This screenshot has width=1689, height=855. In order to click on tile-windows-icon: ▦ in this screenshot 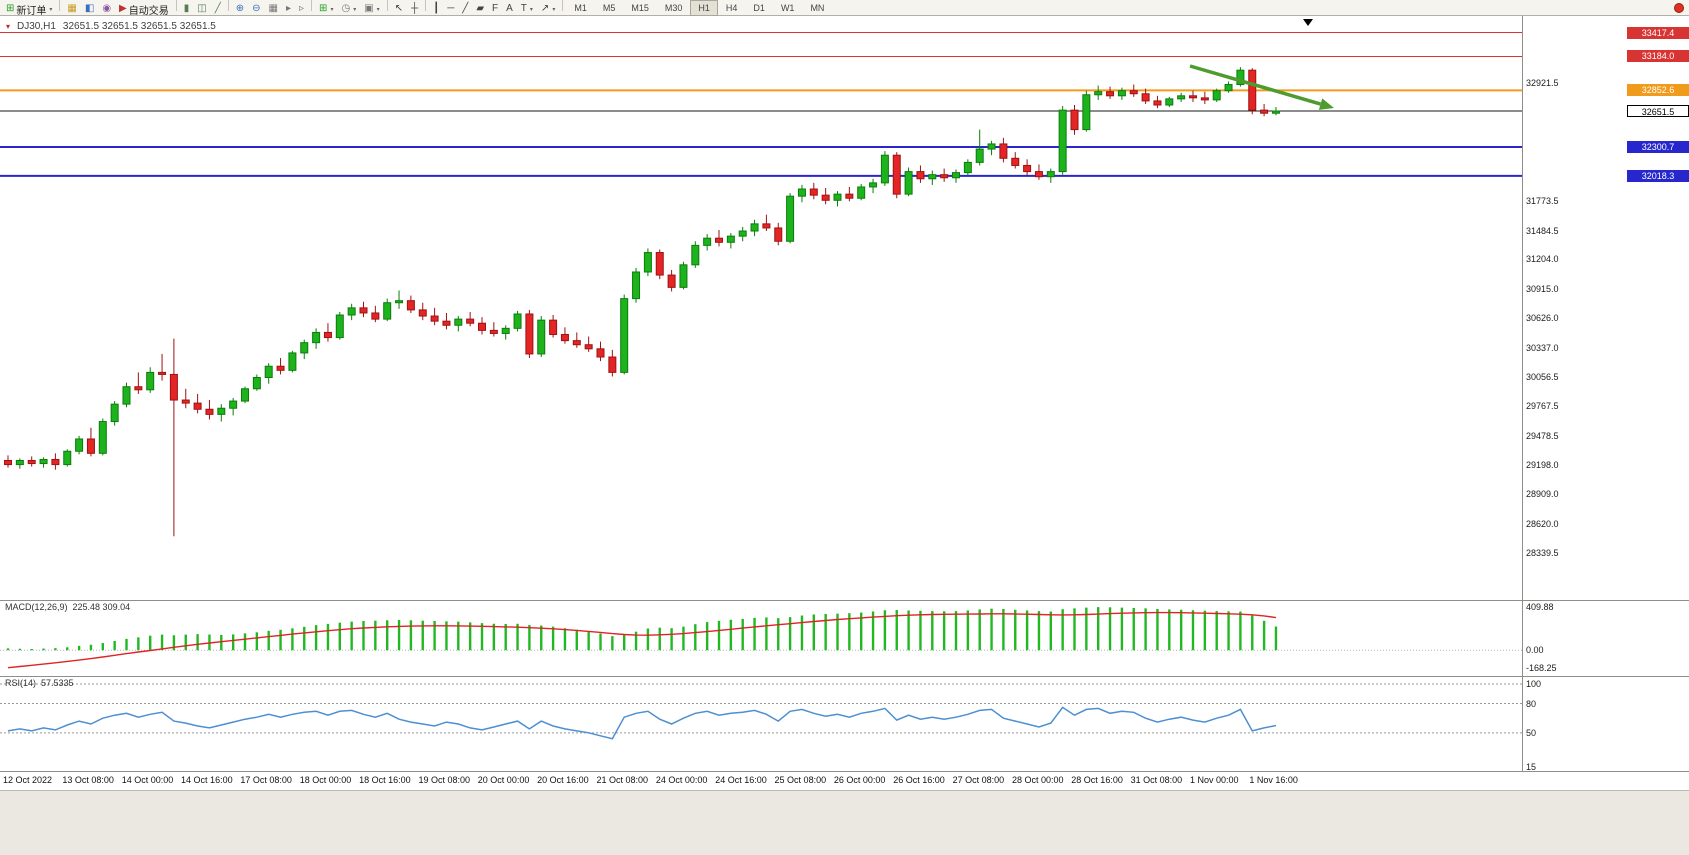, I will do `click(273, 9)`.